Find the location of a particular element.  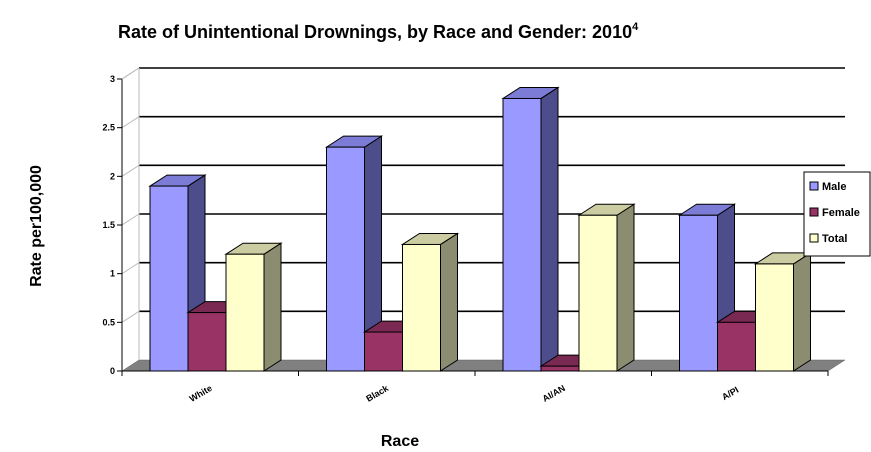

y-tick-label: 3 is located at coordinates (112, 79).